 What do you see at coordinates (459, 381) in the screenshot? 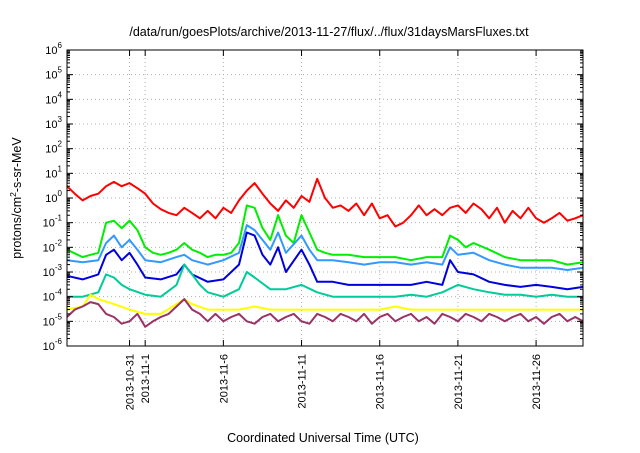
I see `x-tick-label: 2013-11-21` at bounding box center [459, 381].